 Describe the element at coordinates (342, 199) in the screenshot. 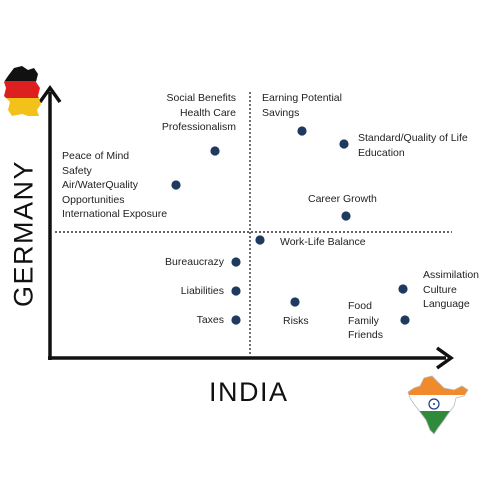

I see `label-career-growth: Career Growth` at that location.